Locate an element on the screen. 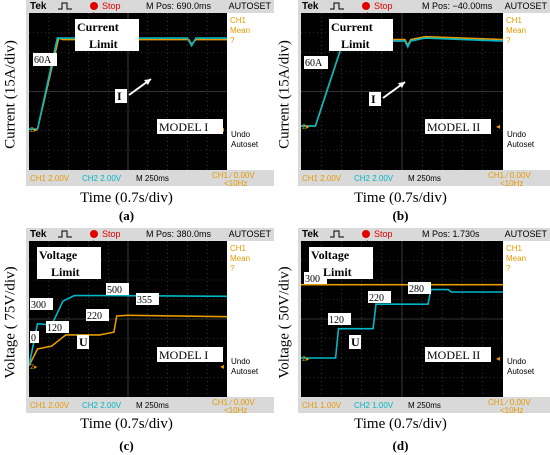 The image size is (550, 455). graticule is located at coordinates (128, 319).